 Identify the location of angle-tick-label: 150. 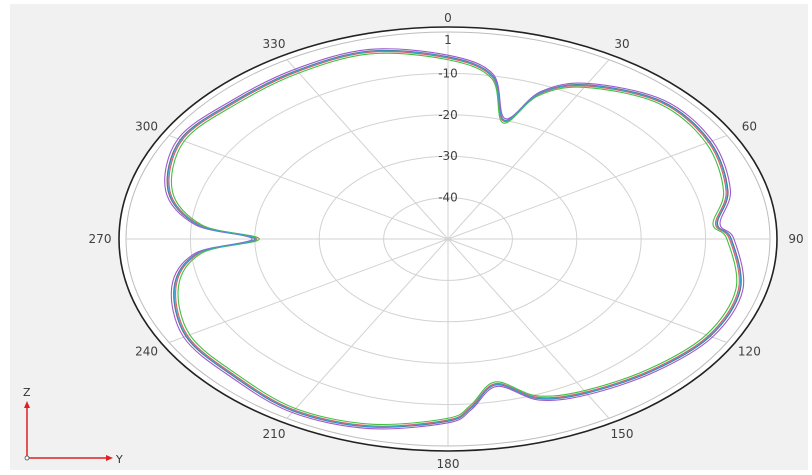
(622, 434).